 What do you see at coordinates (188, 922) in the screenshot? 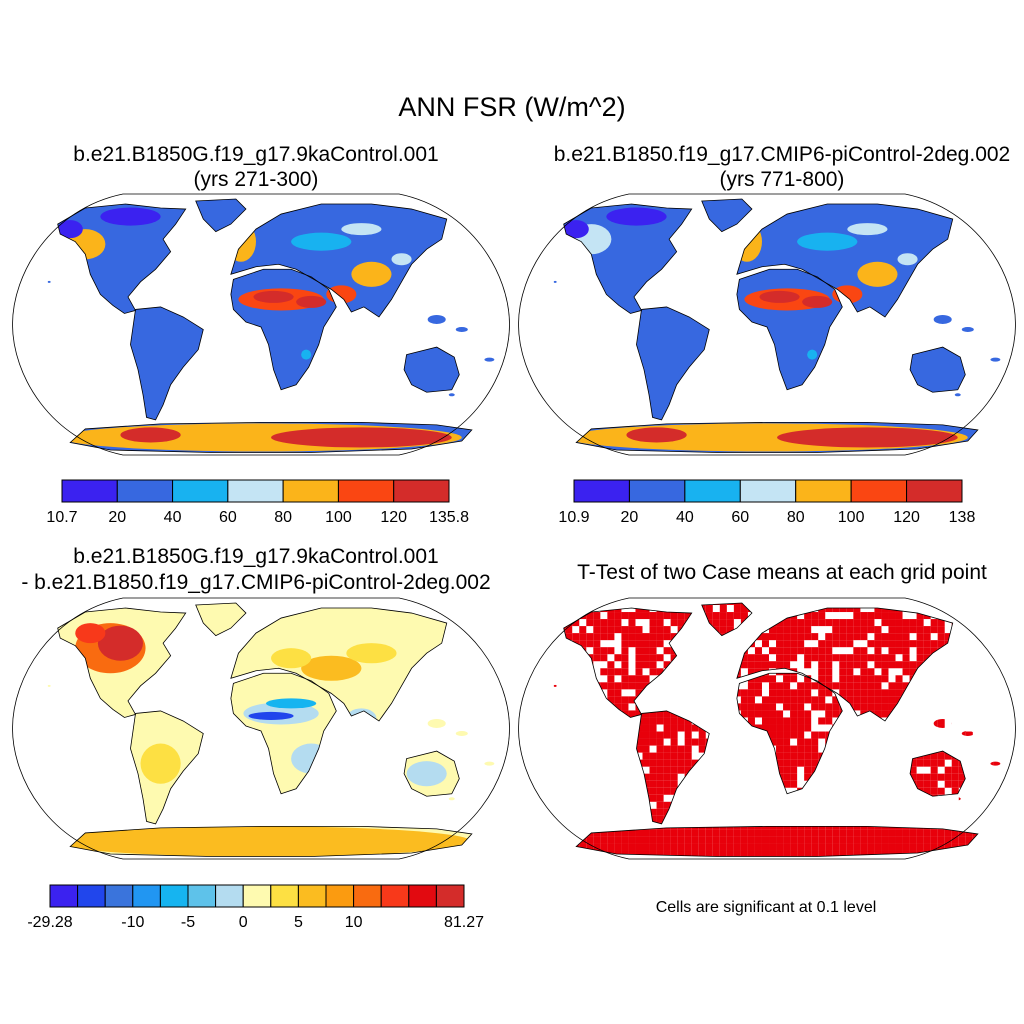
I see `colorbar-tick-label: -5` at bounding box center [188, 922].